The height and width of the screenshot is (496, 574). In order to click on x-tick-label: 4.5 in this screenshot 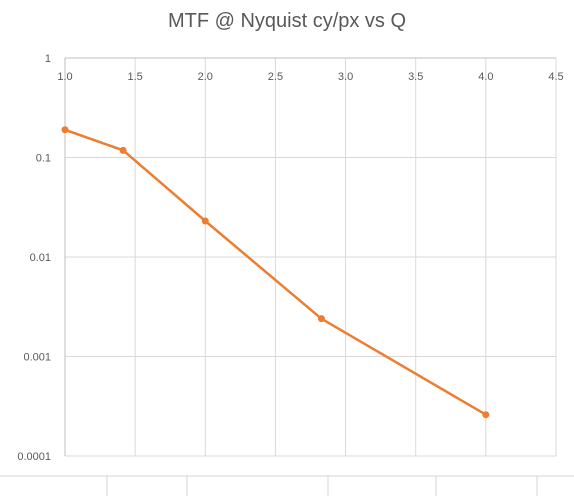, I will do `click(555, 77)`.